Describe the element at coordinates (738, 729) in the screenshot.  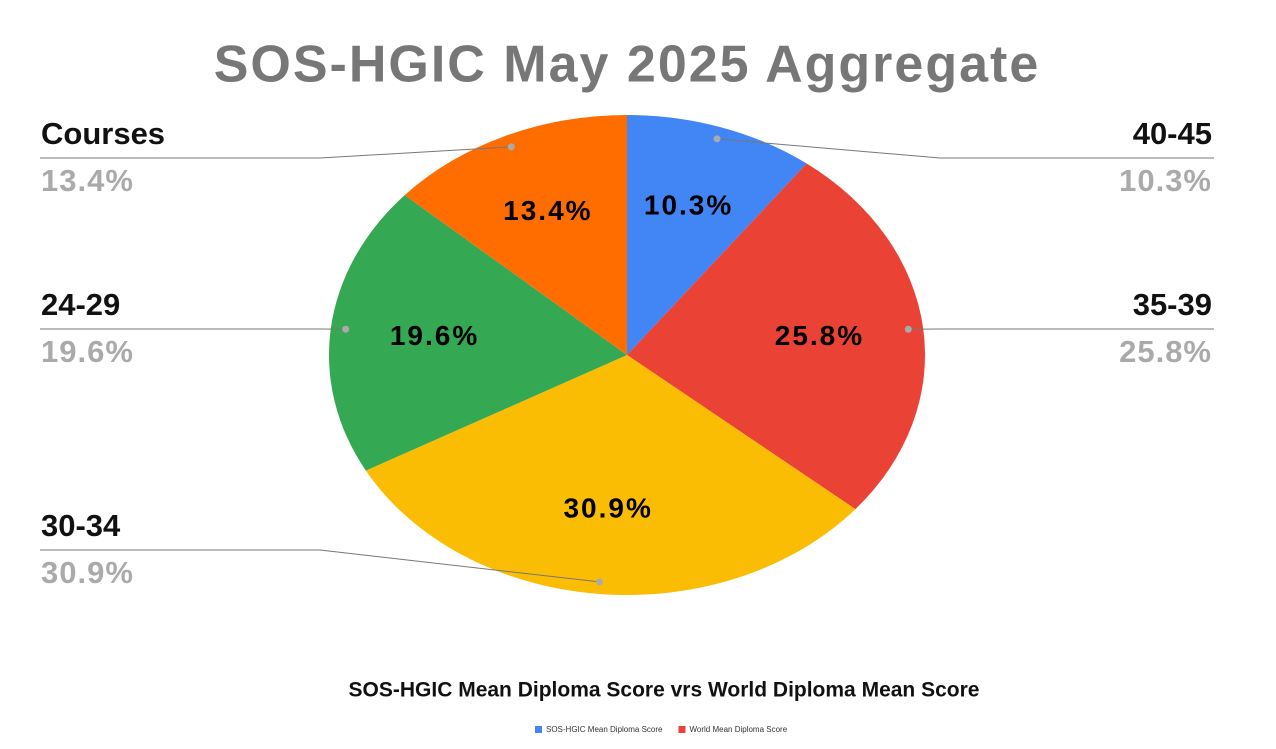
I see `legend-label: World Mean Diploma Score` at that location.